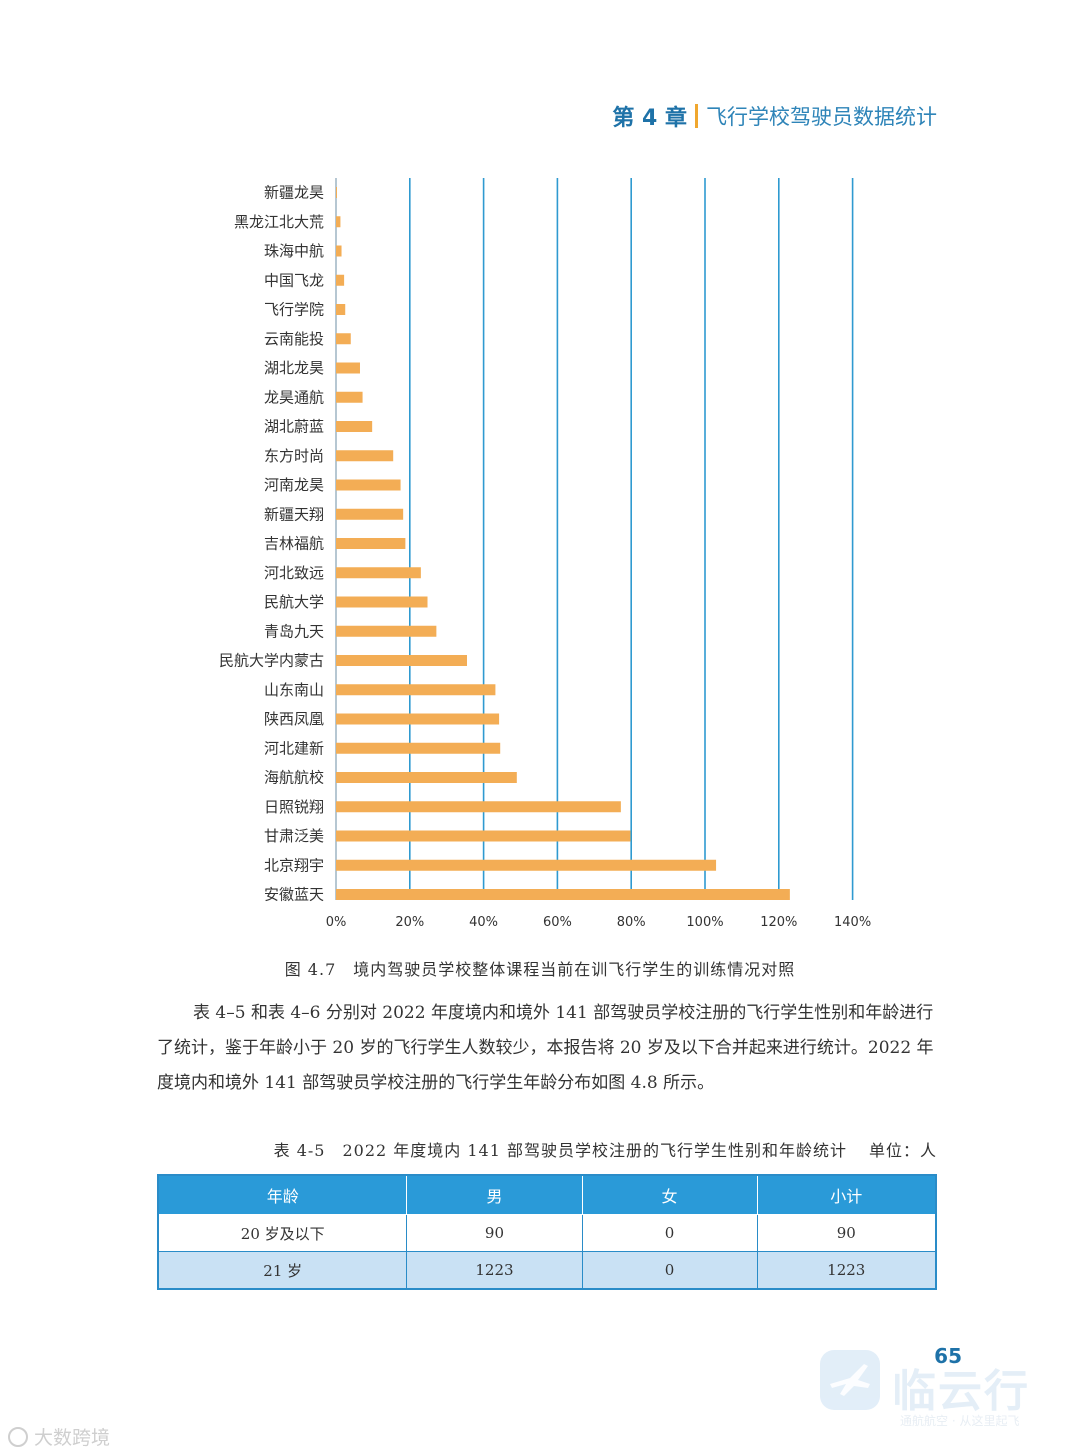  I want to click on chart-x-tick-labels: 0% 20% 40% 60% 80% 100% 120% 140%, so click(598, 922).